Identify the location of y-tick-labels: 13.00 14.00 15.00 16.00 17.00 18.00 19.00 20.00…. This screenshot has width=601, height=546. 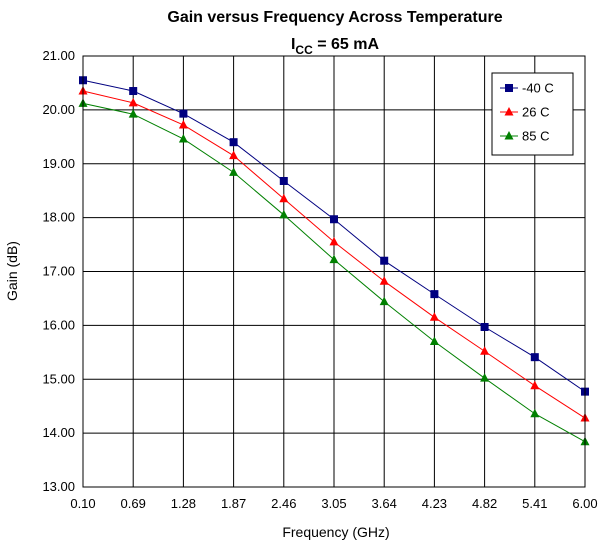
(58, 271).